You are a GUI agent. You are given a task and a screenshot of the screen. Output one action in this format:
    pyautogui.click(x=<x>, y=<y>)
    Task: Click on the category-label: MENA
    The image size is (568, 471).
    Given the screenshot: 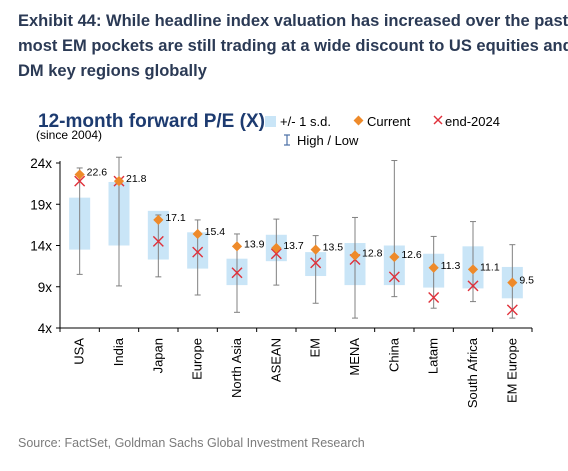 What is the action you would take?
    pyautogui.click(x=354, y=357)
    